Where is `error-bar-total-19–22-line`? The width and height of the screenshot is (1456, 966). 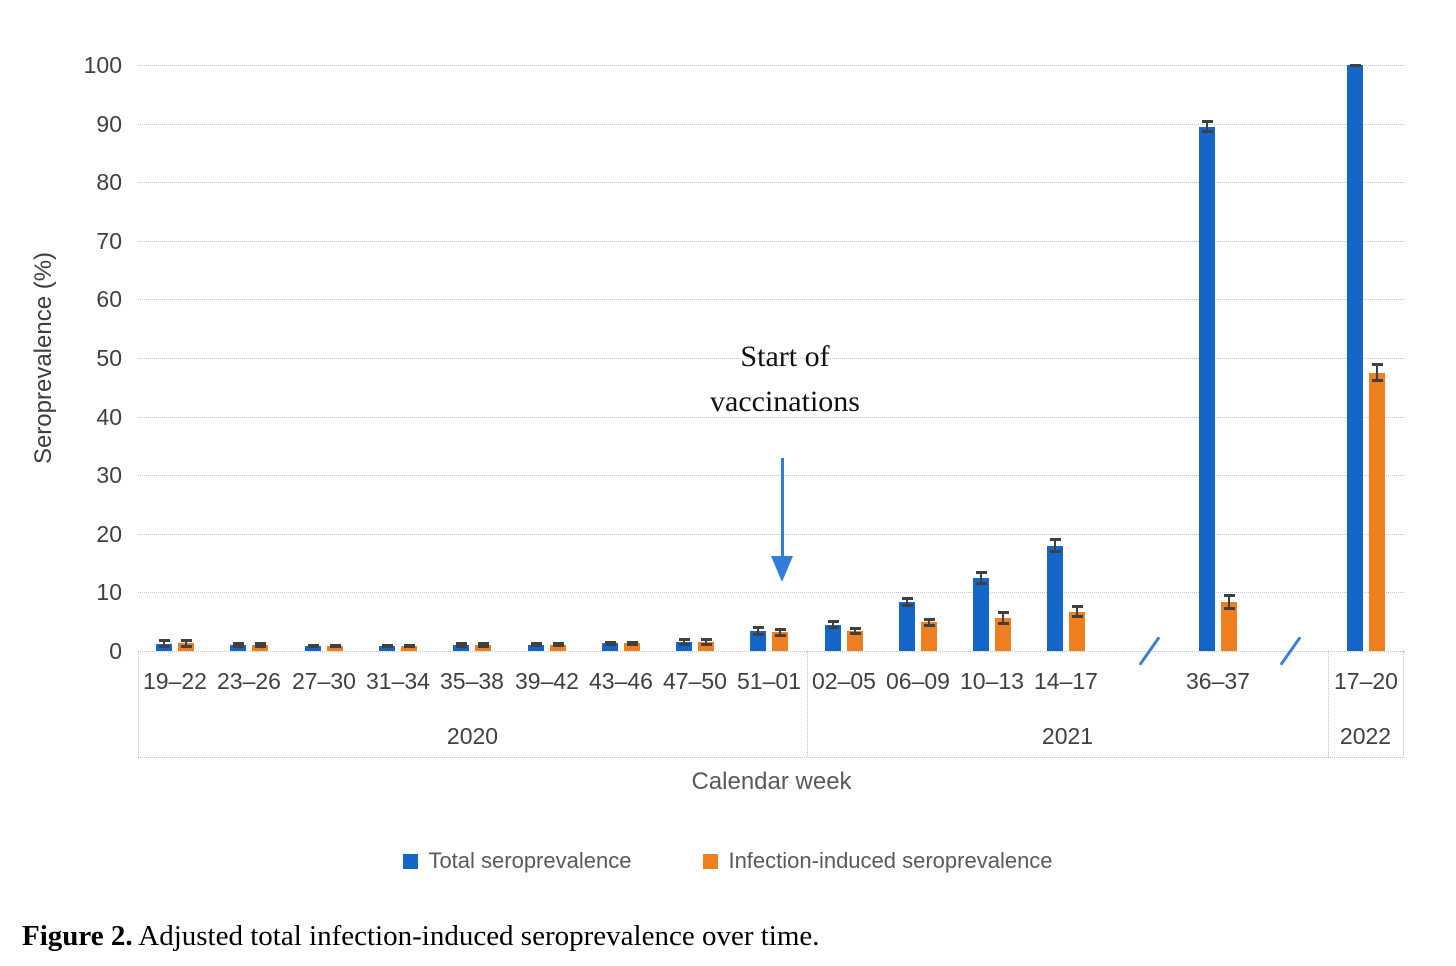 error-bar-total-19–22-line is located at coordinates (164, 644).